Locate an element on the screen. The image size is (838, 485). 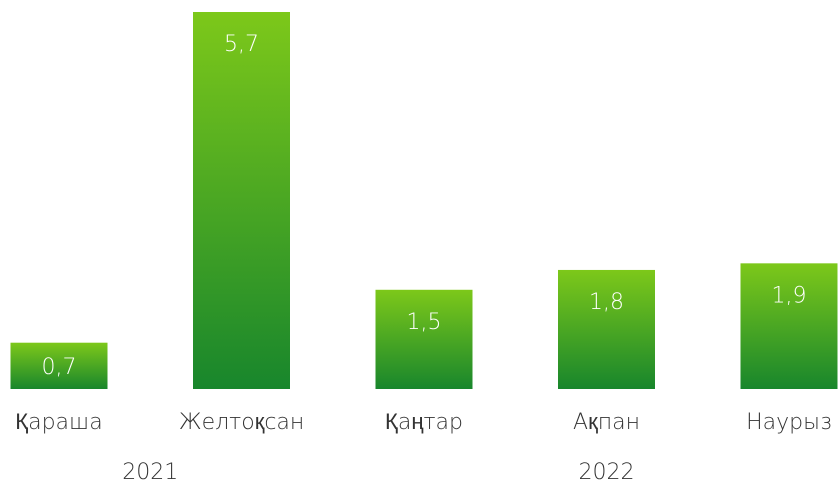
value-label: 5,7 is located at coordinates (241, 44).